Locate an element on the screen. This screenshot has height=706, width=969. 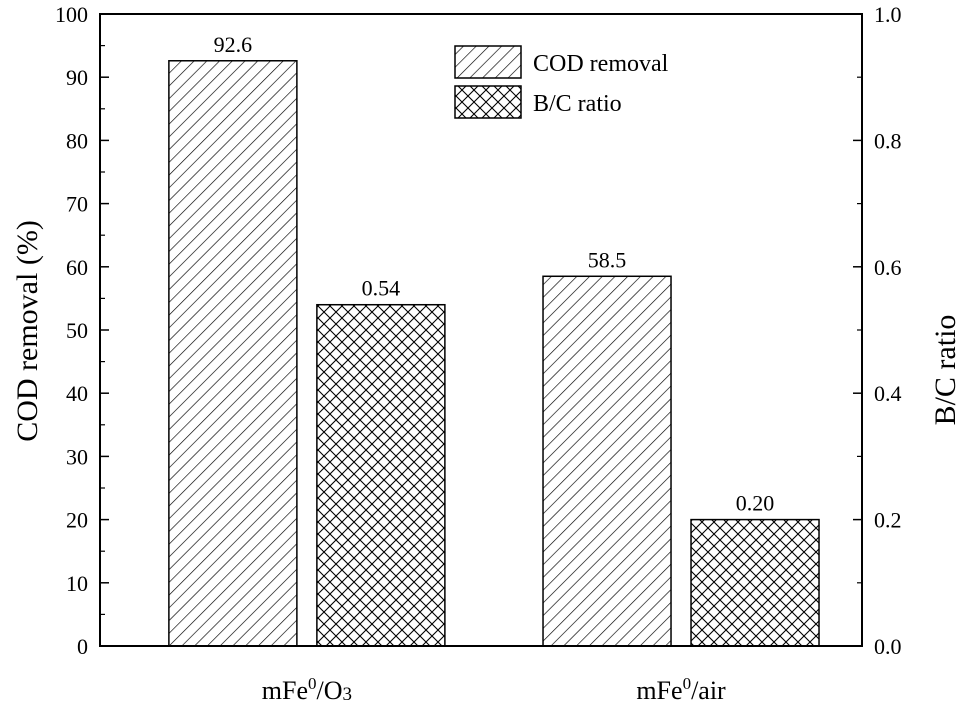
y-left-axis-title: COD removal (%) is located at coordinates (27, 331).